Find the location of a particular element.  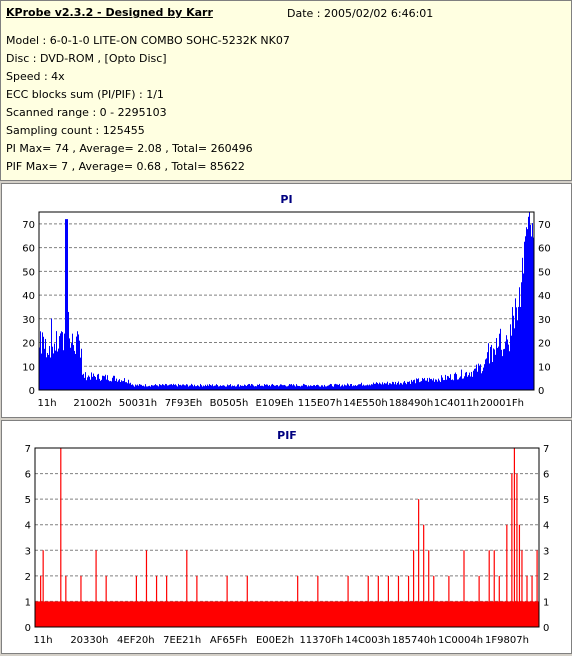

pi-xtick: 1C4011h is located at coordinates (456, 403).